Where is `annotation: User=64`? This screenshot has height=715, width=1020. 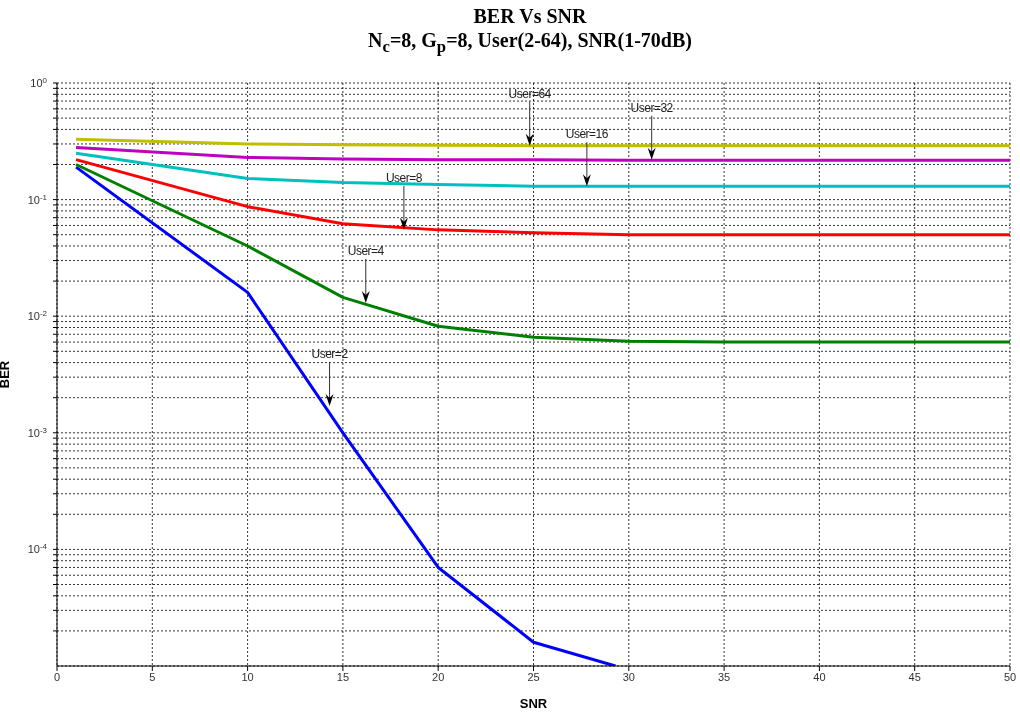
annotation: User=64 is located at coordinates (530, 93).